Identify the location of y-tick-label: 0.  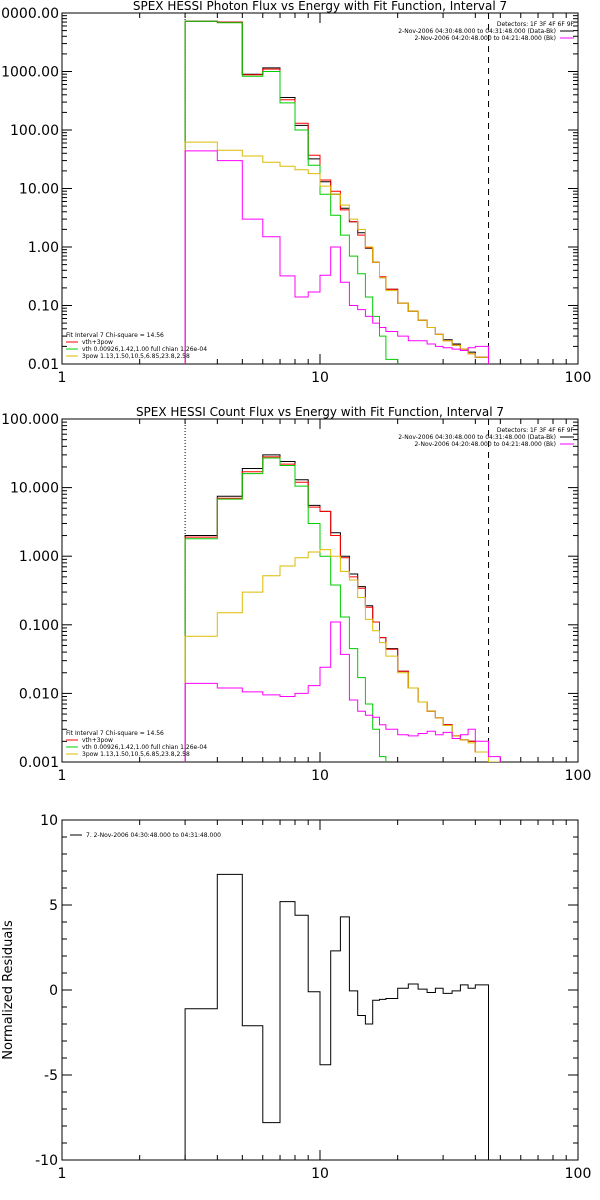
(53, 991).